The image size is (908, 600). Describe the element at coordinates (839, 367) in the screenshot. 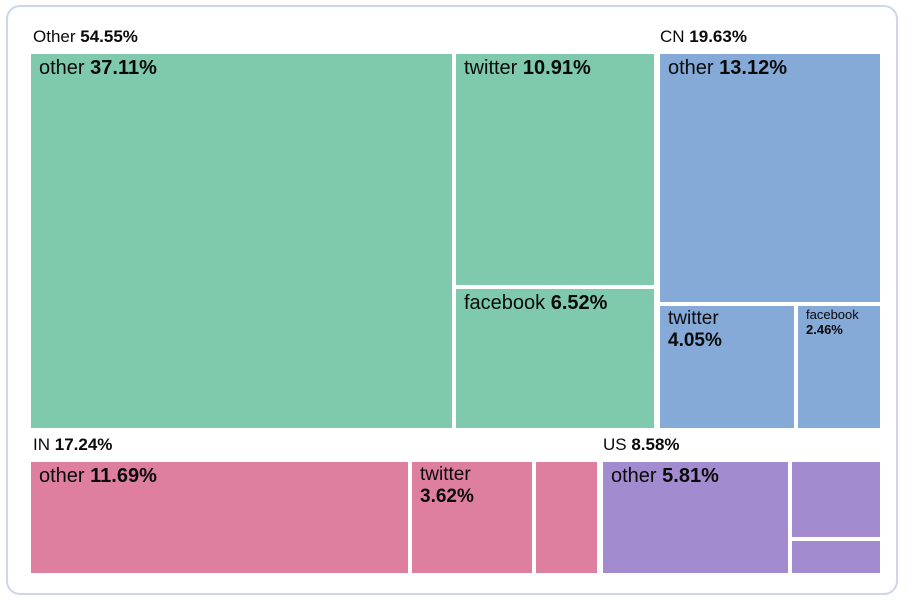

I see `treemap-cell-cn-facebook: facebook 2.46%` at that location.